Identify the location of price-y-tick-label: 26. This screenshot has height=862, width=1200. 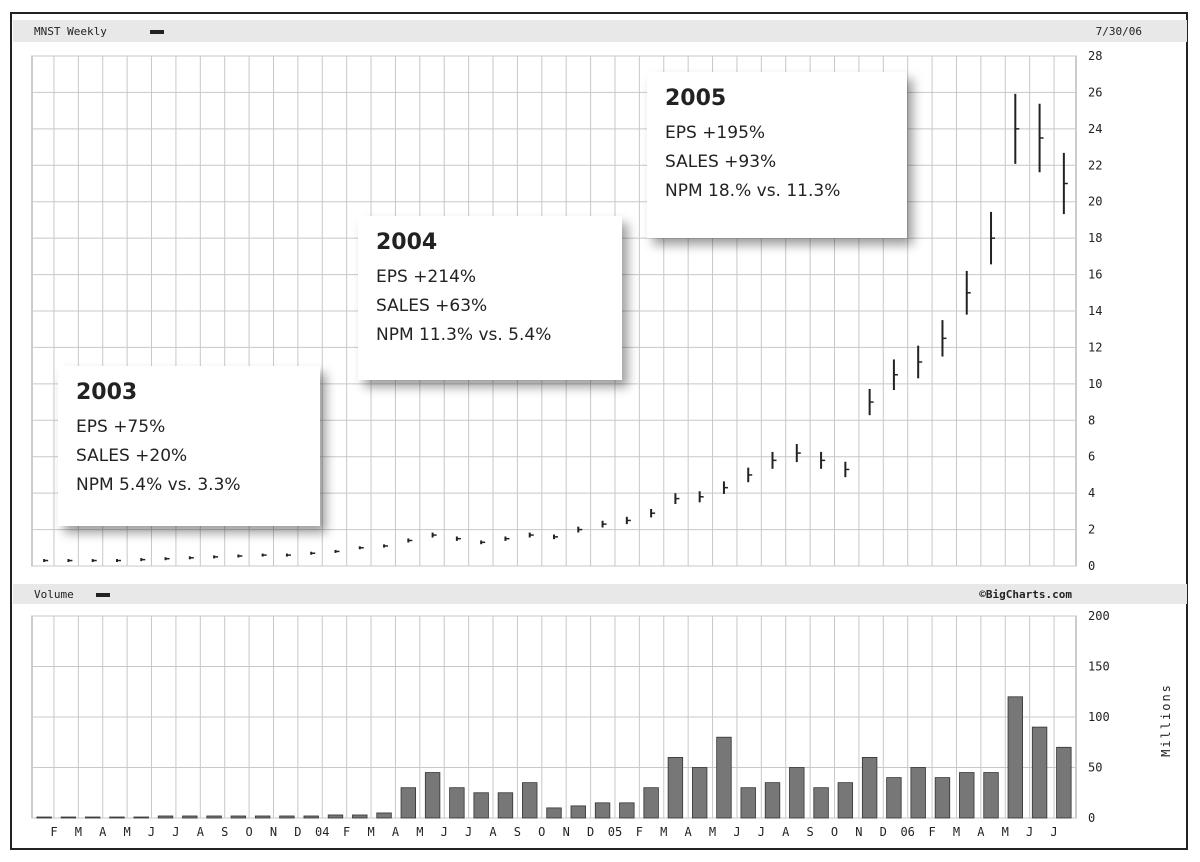
(1095, 92).